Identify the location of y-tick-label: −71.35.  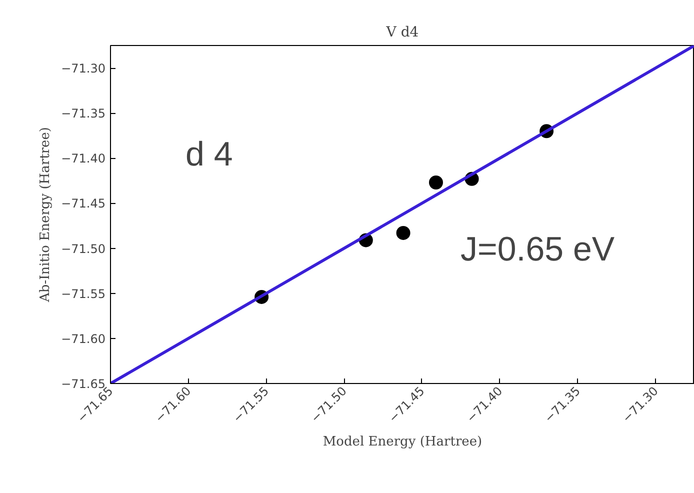
(83, 113).